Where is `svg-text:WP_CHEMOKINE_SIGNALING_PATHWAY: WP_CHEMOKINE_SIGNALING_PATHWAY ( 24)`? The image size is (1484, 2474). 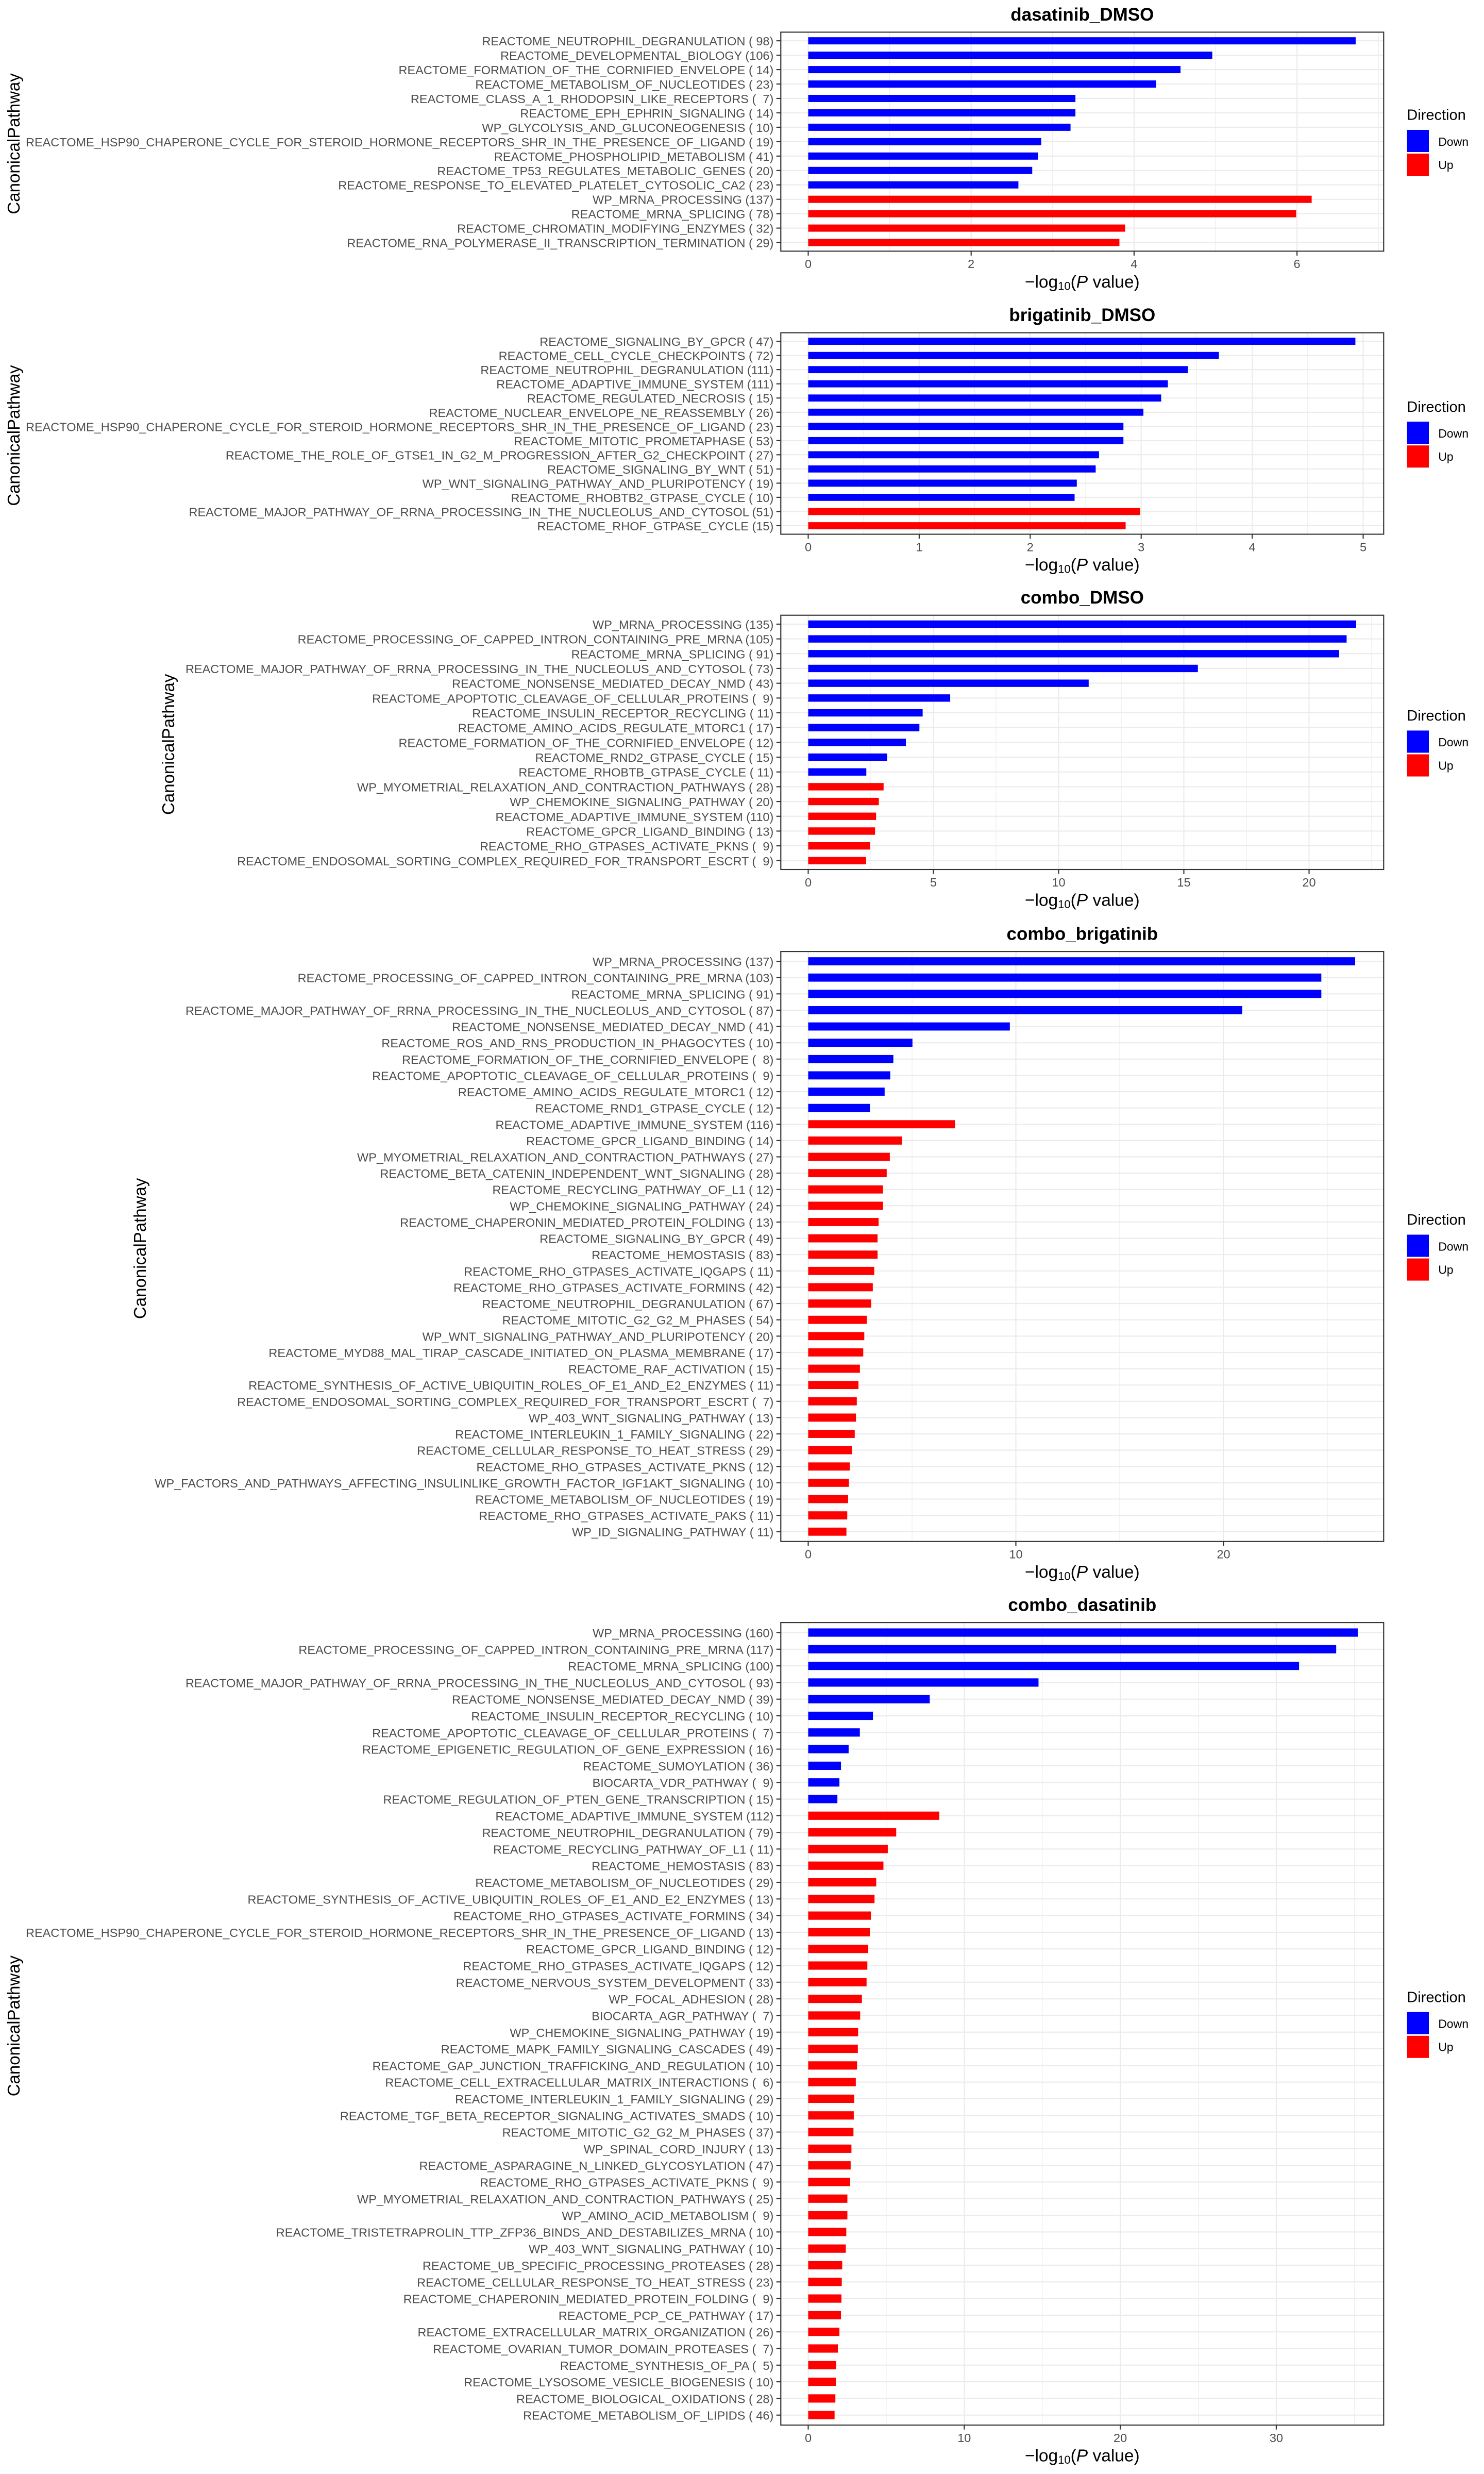
svg-text:WP_CHEMOKINE_SIGNALING_PATHWAY: WP_CHEMOKINE_SIGNALING_PATHWAY ( 24) is located at coordinates (641, 1206).